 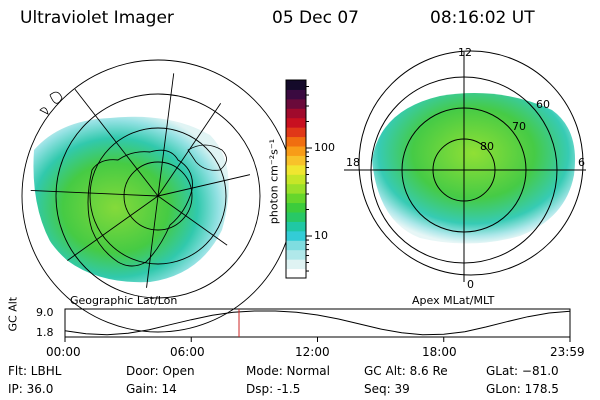 I want to click on time-tick: 18:00, so click(x=439, y=352).